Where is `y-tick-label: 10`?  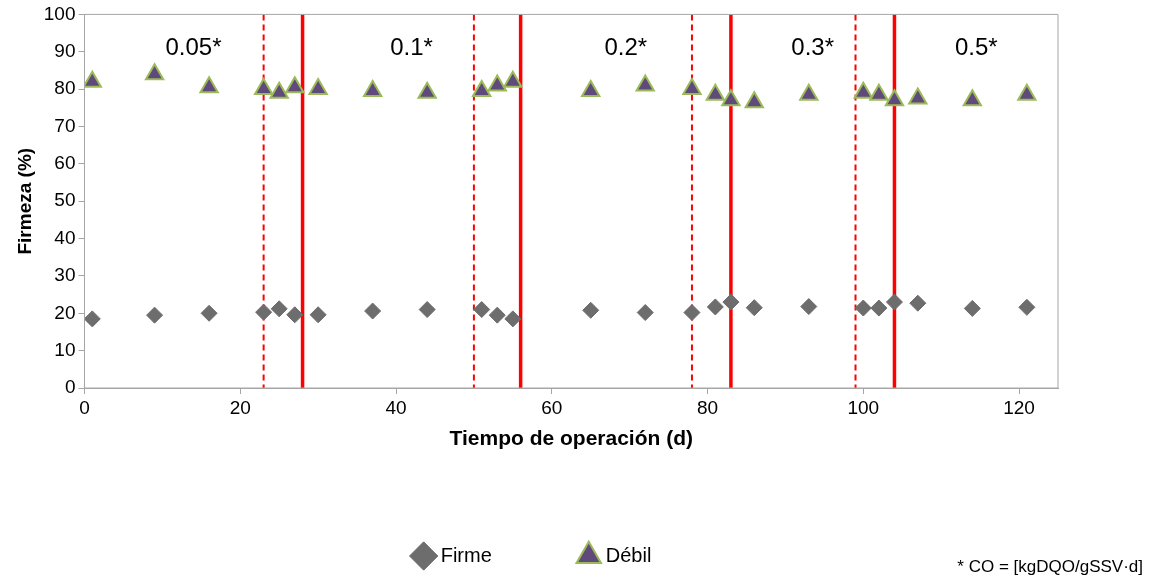
y-tick-label: 10 is located at coordinates (65, 349).